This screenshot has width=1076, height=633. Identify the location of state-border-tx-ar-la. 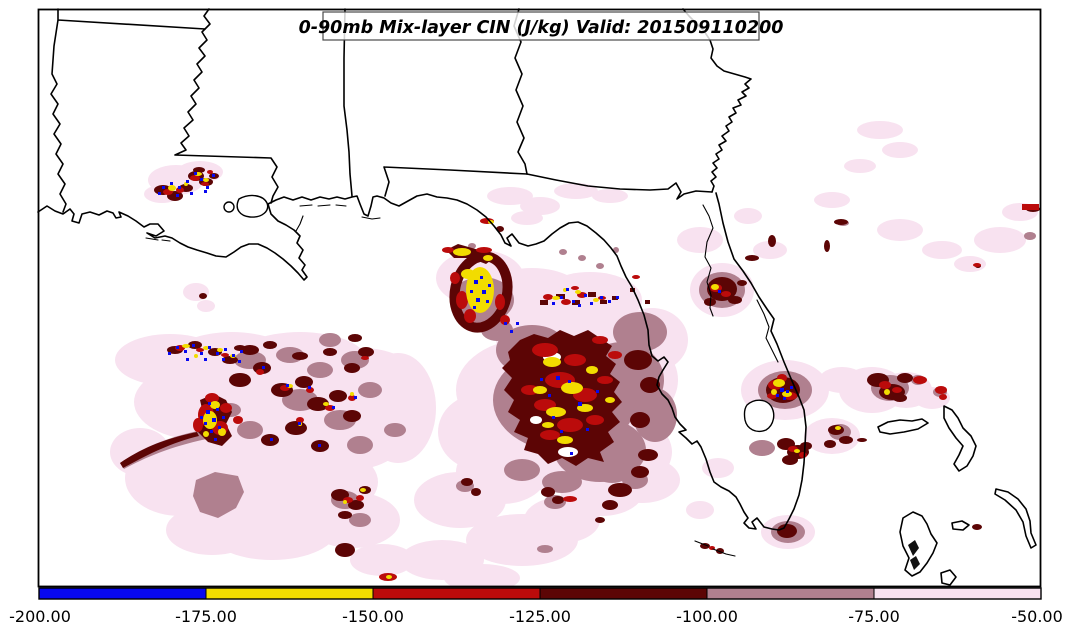
(128, 110).